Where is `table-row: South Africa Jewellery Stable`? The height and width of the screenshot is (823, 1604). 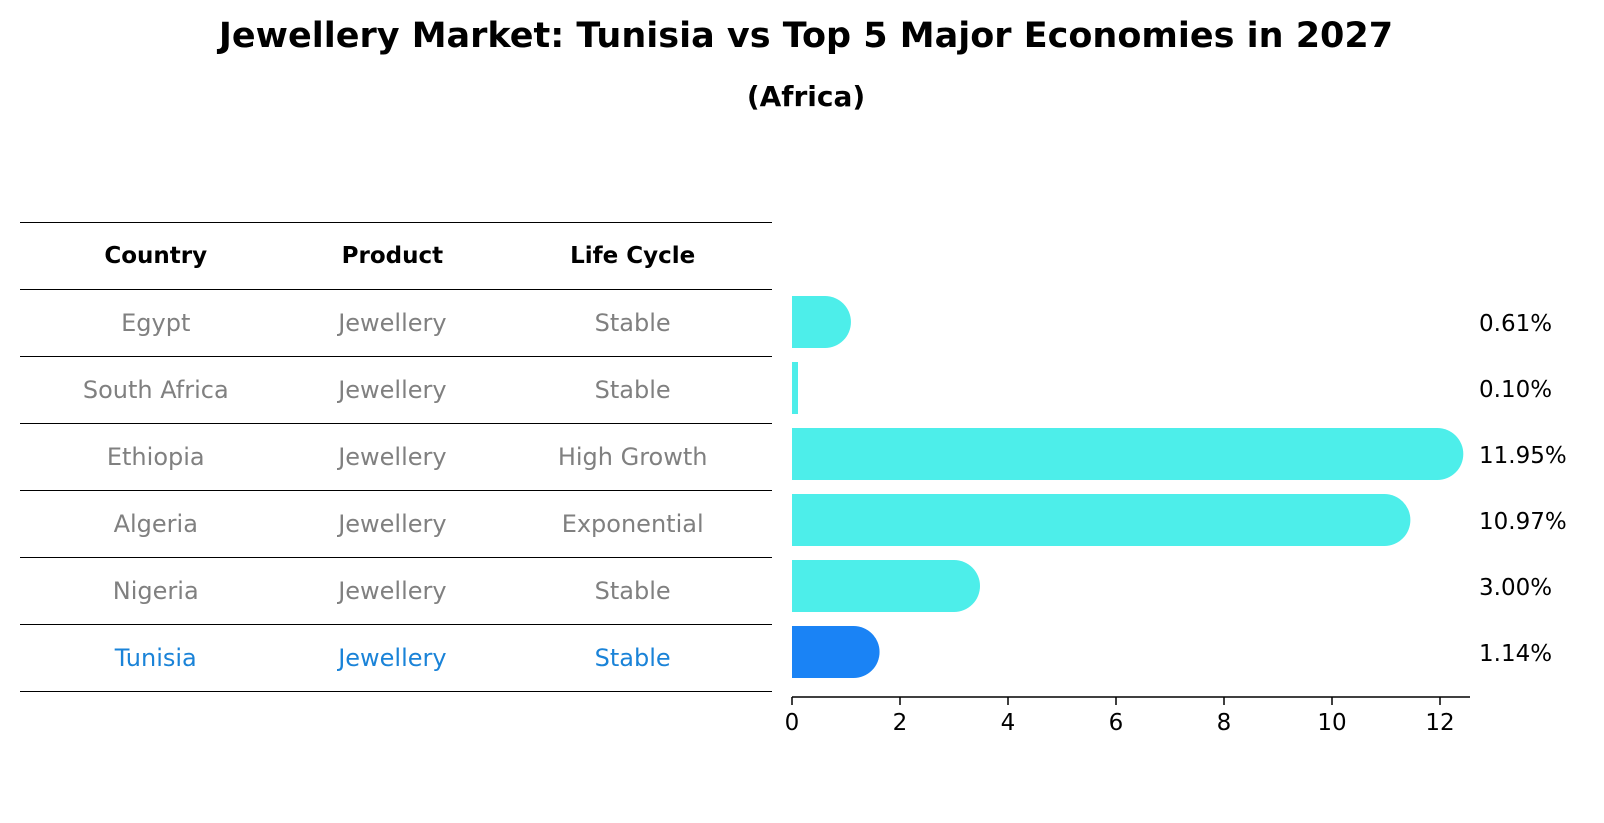
table-row: South Africa Jewellery Stable is located at coordinates (396, 390).